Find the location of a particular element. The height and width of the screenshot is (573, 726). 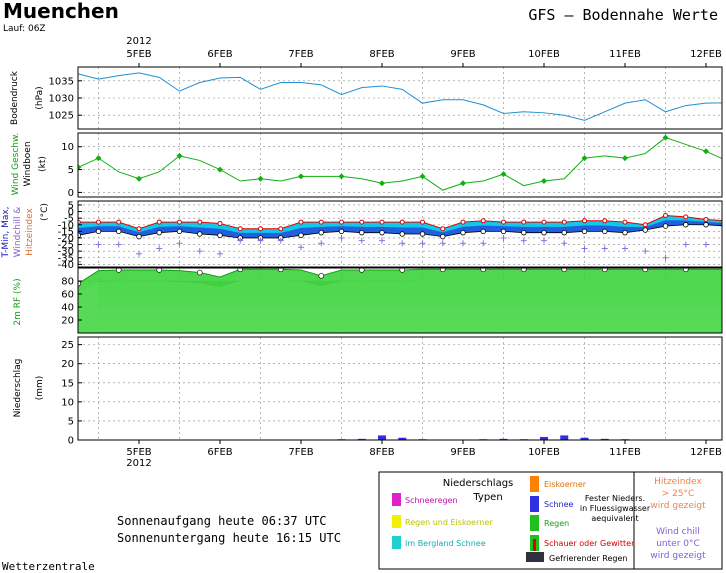

temp-ylabel-1: T-Min, Max, is located at coordinates (6, 232).